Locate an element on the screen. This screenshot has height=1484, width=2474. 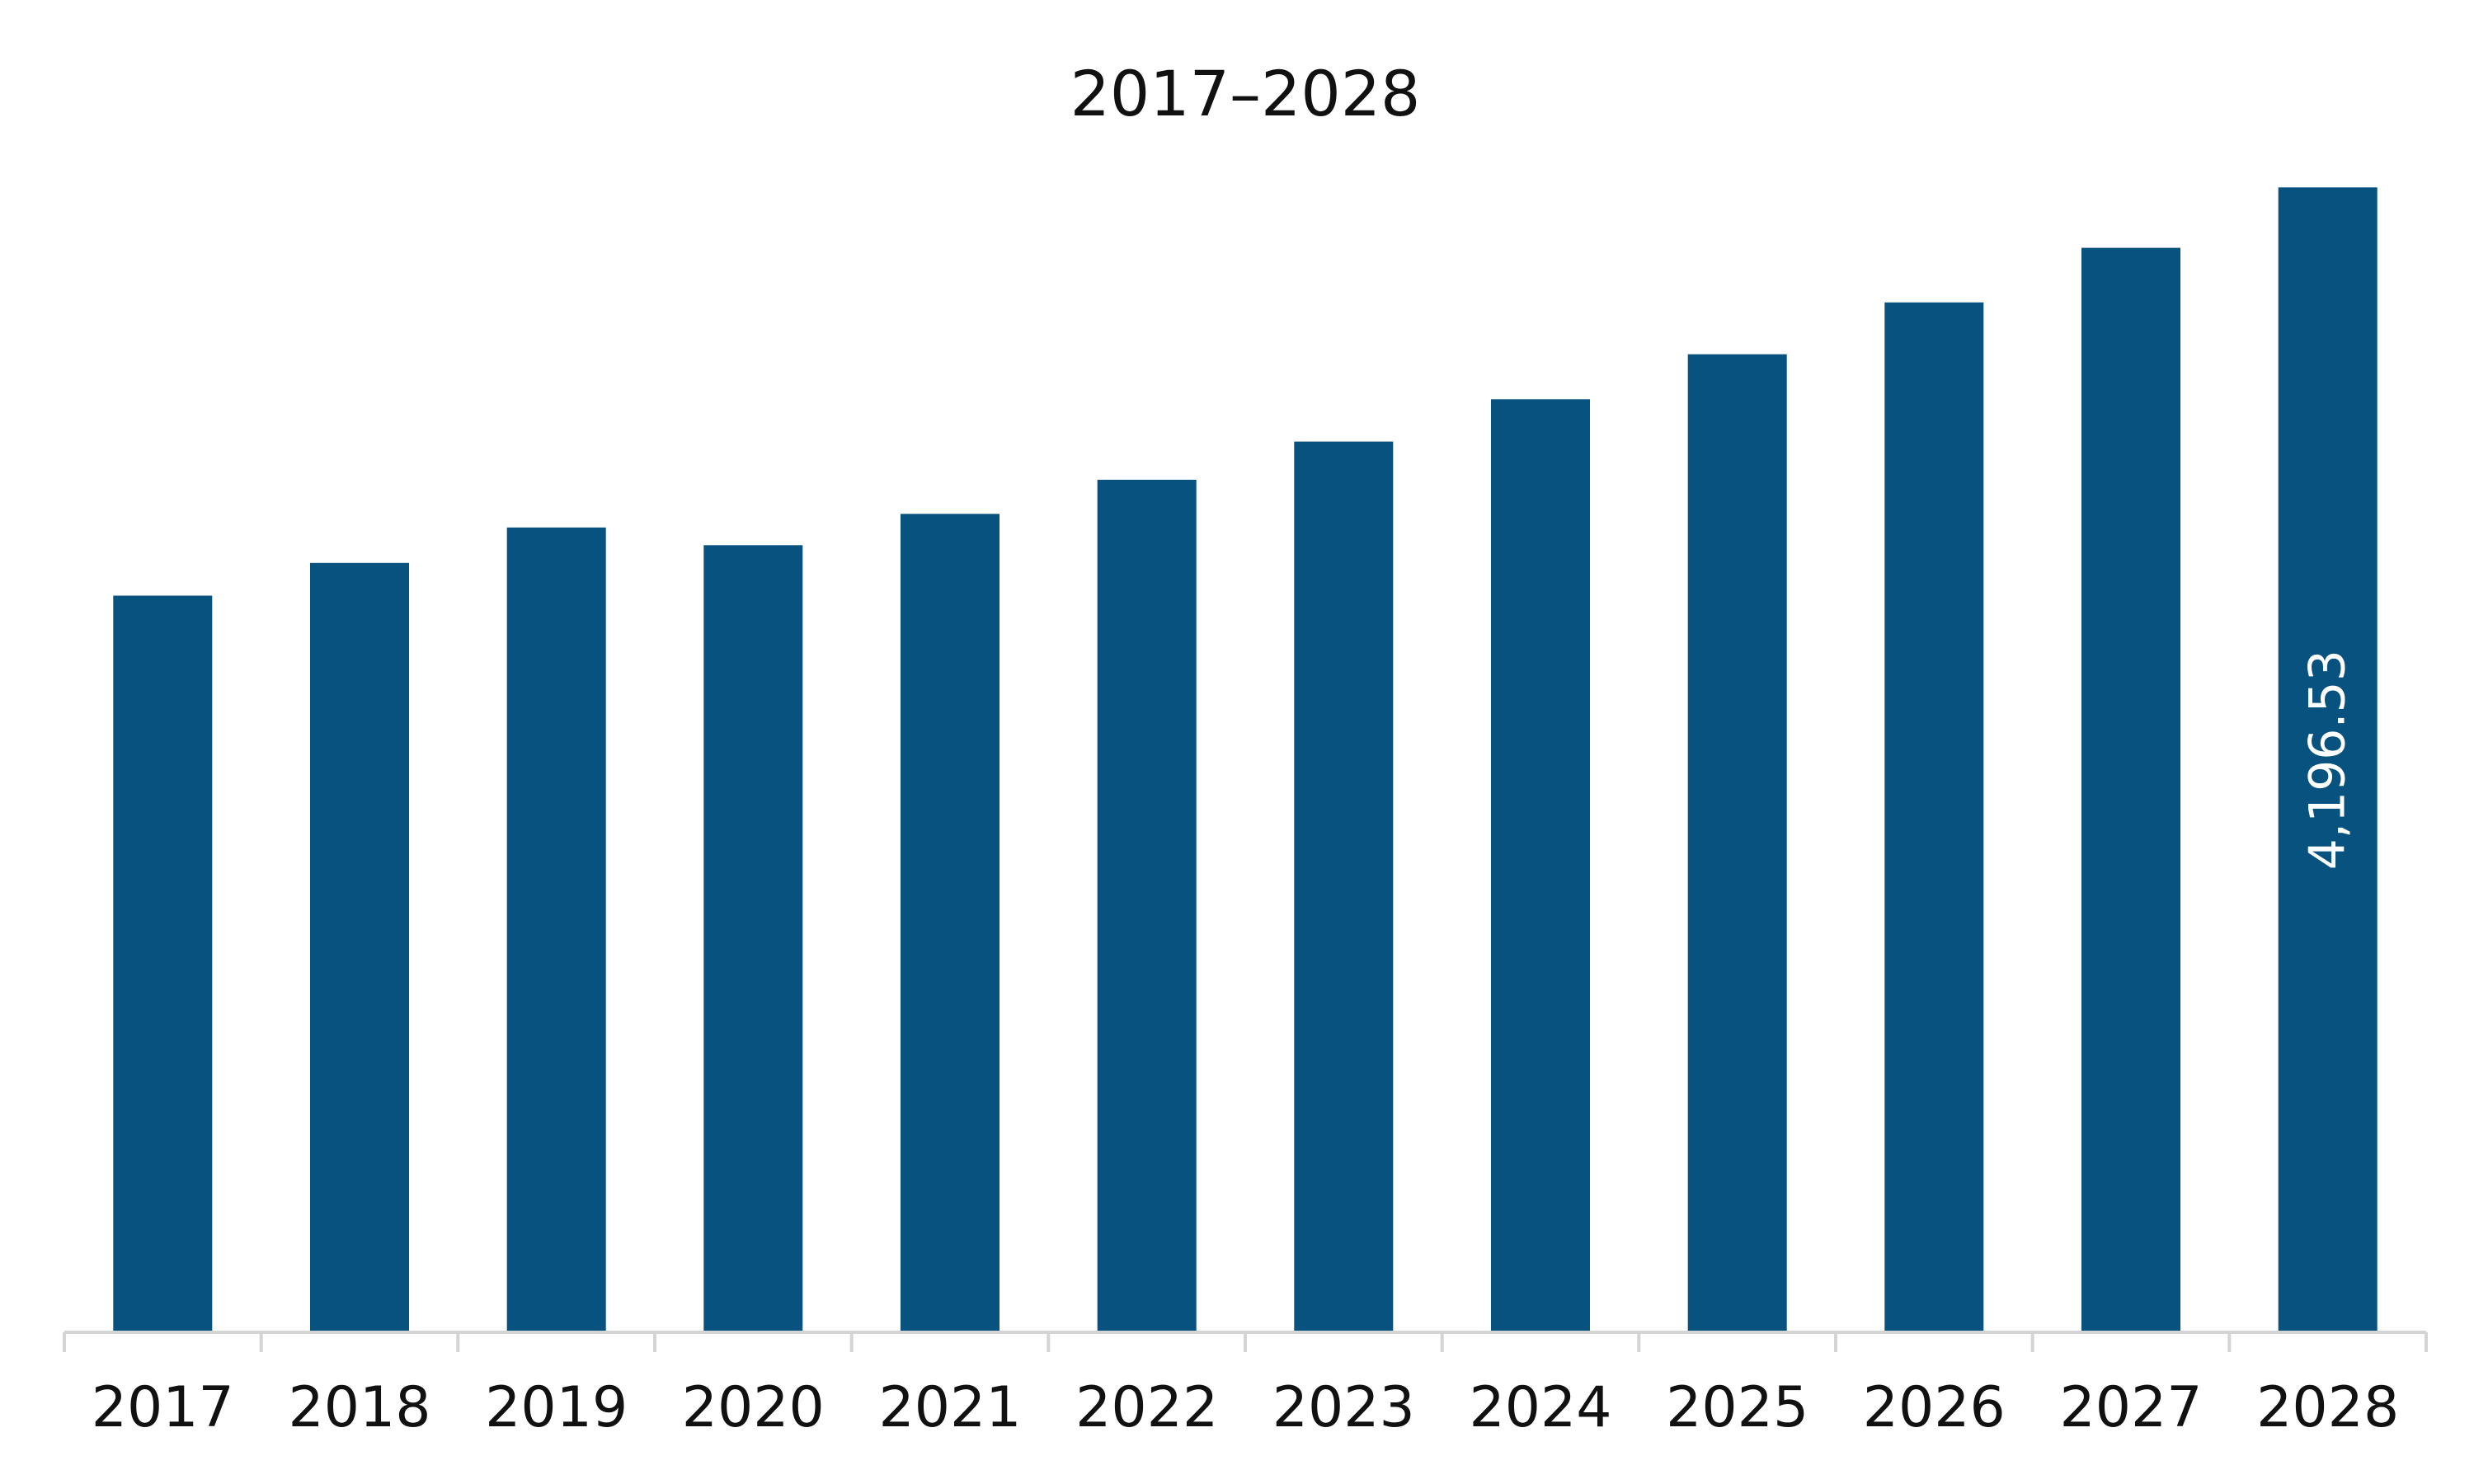
bar-2028 is located at coordinates (2328, 759).